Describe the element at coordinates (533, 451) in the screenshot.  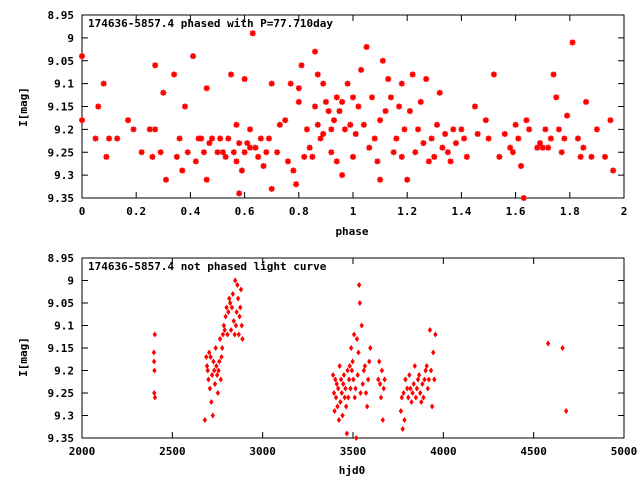
I see `x-tick-label: 4500` at that location.